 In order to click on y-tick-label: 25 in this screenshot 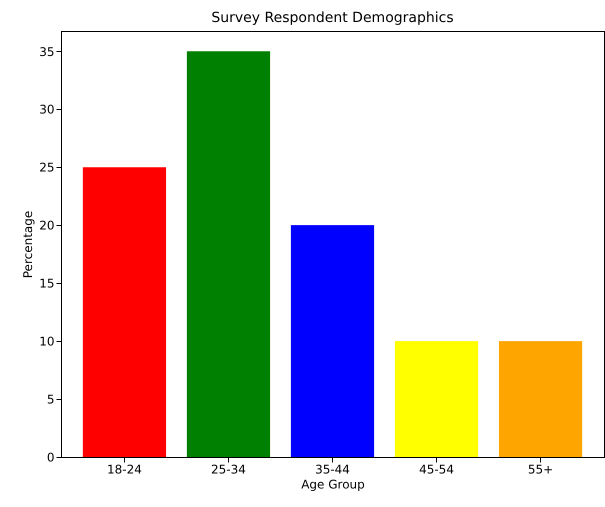, I will do `click(46, 167)`.